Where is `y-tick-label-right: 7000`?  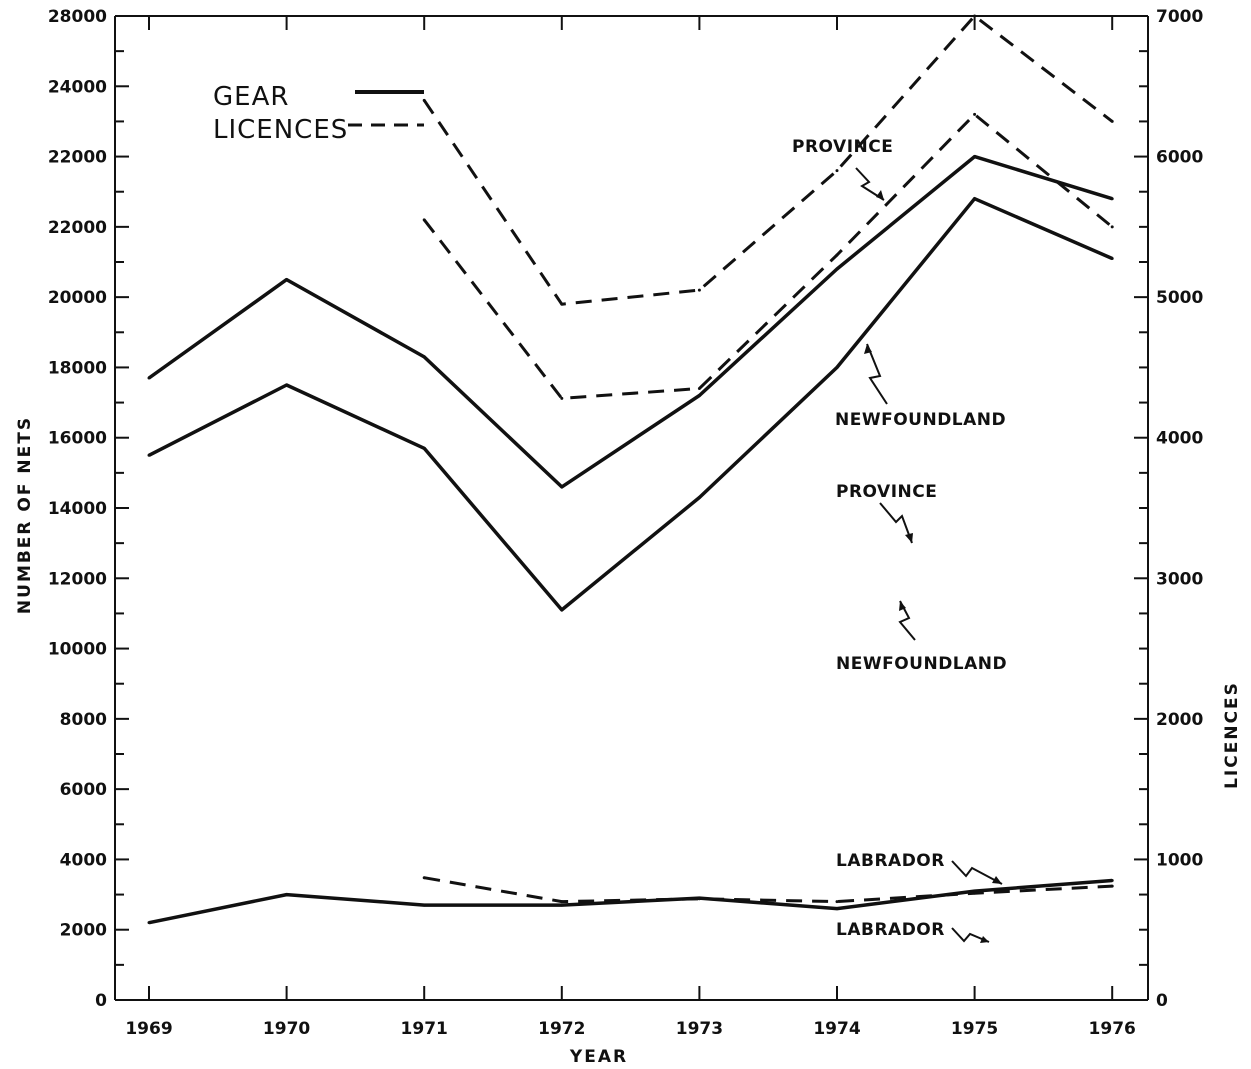
y-tick-label-right: 7000 is located at coordinates (1179, 17).